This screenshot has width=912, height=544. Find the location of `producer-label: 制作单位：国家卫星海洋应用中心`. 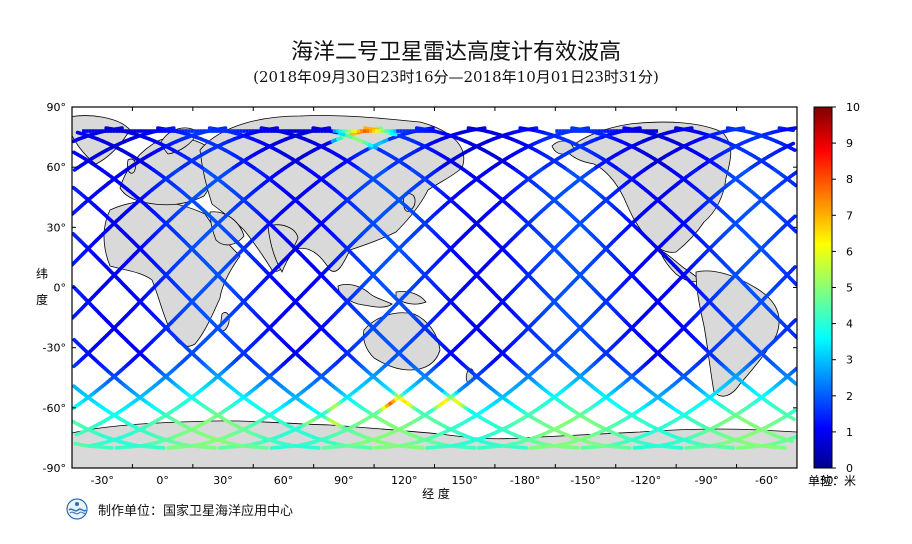

producer-label: 制作单位：国家卫星海洋应用中心 is located at coordinates (196, 511).